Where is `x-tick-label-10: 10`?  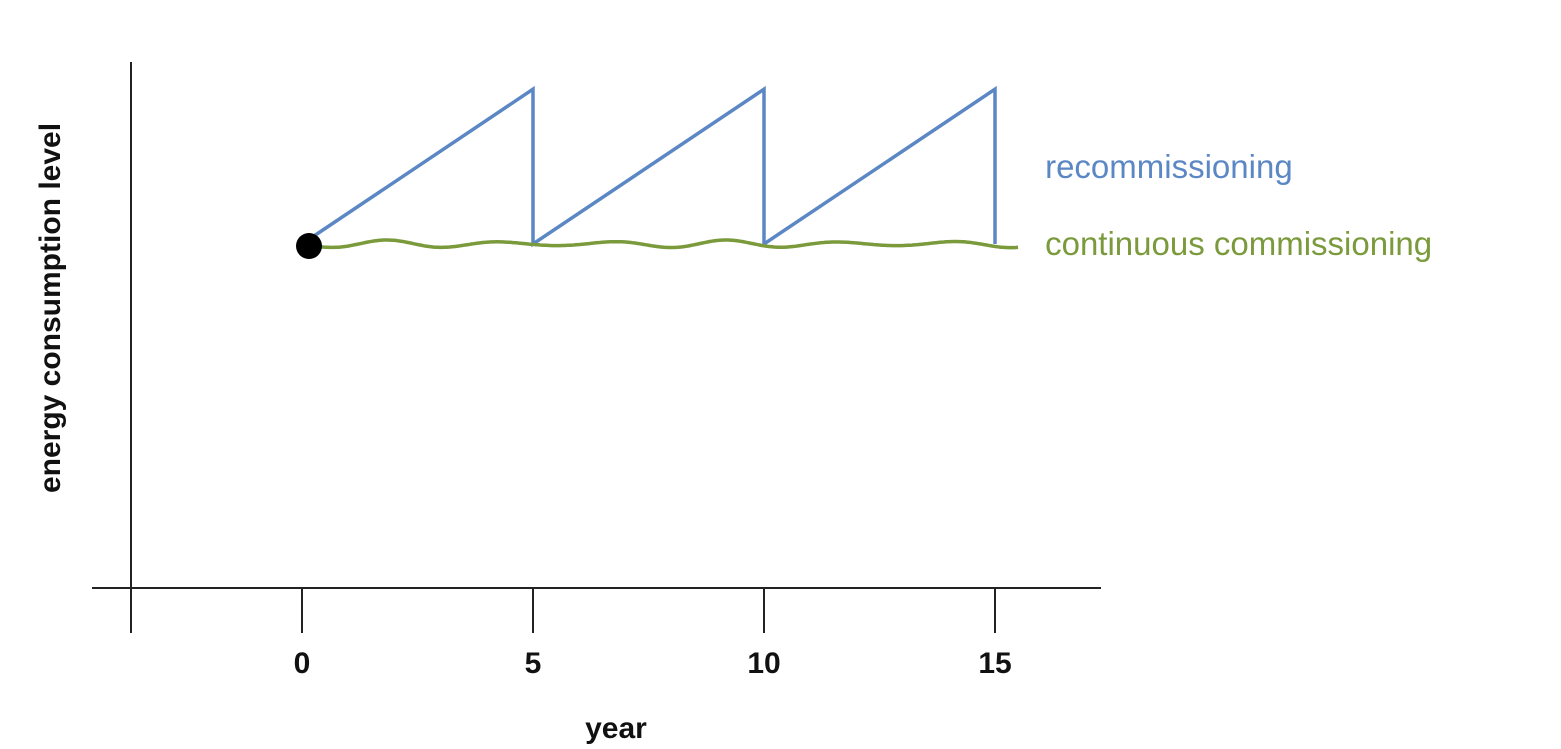
x-tick-label-10: 10 is located at coordinates (763, 663).